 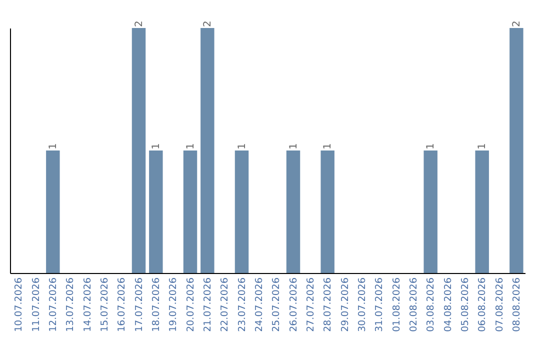 I want to click on x-tick-label: 28.07.2026, so click(x=328, y=305).